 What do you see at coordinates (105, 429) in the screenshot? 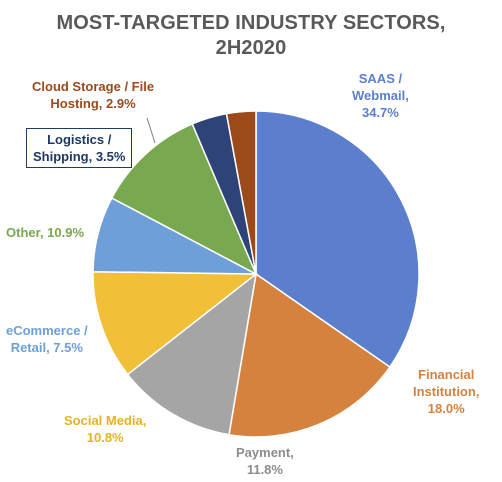
I see `slice-label-social-media: Social Media, 10.8%` at bounding box center [105, 429].